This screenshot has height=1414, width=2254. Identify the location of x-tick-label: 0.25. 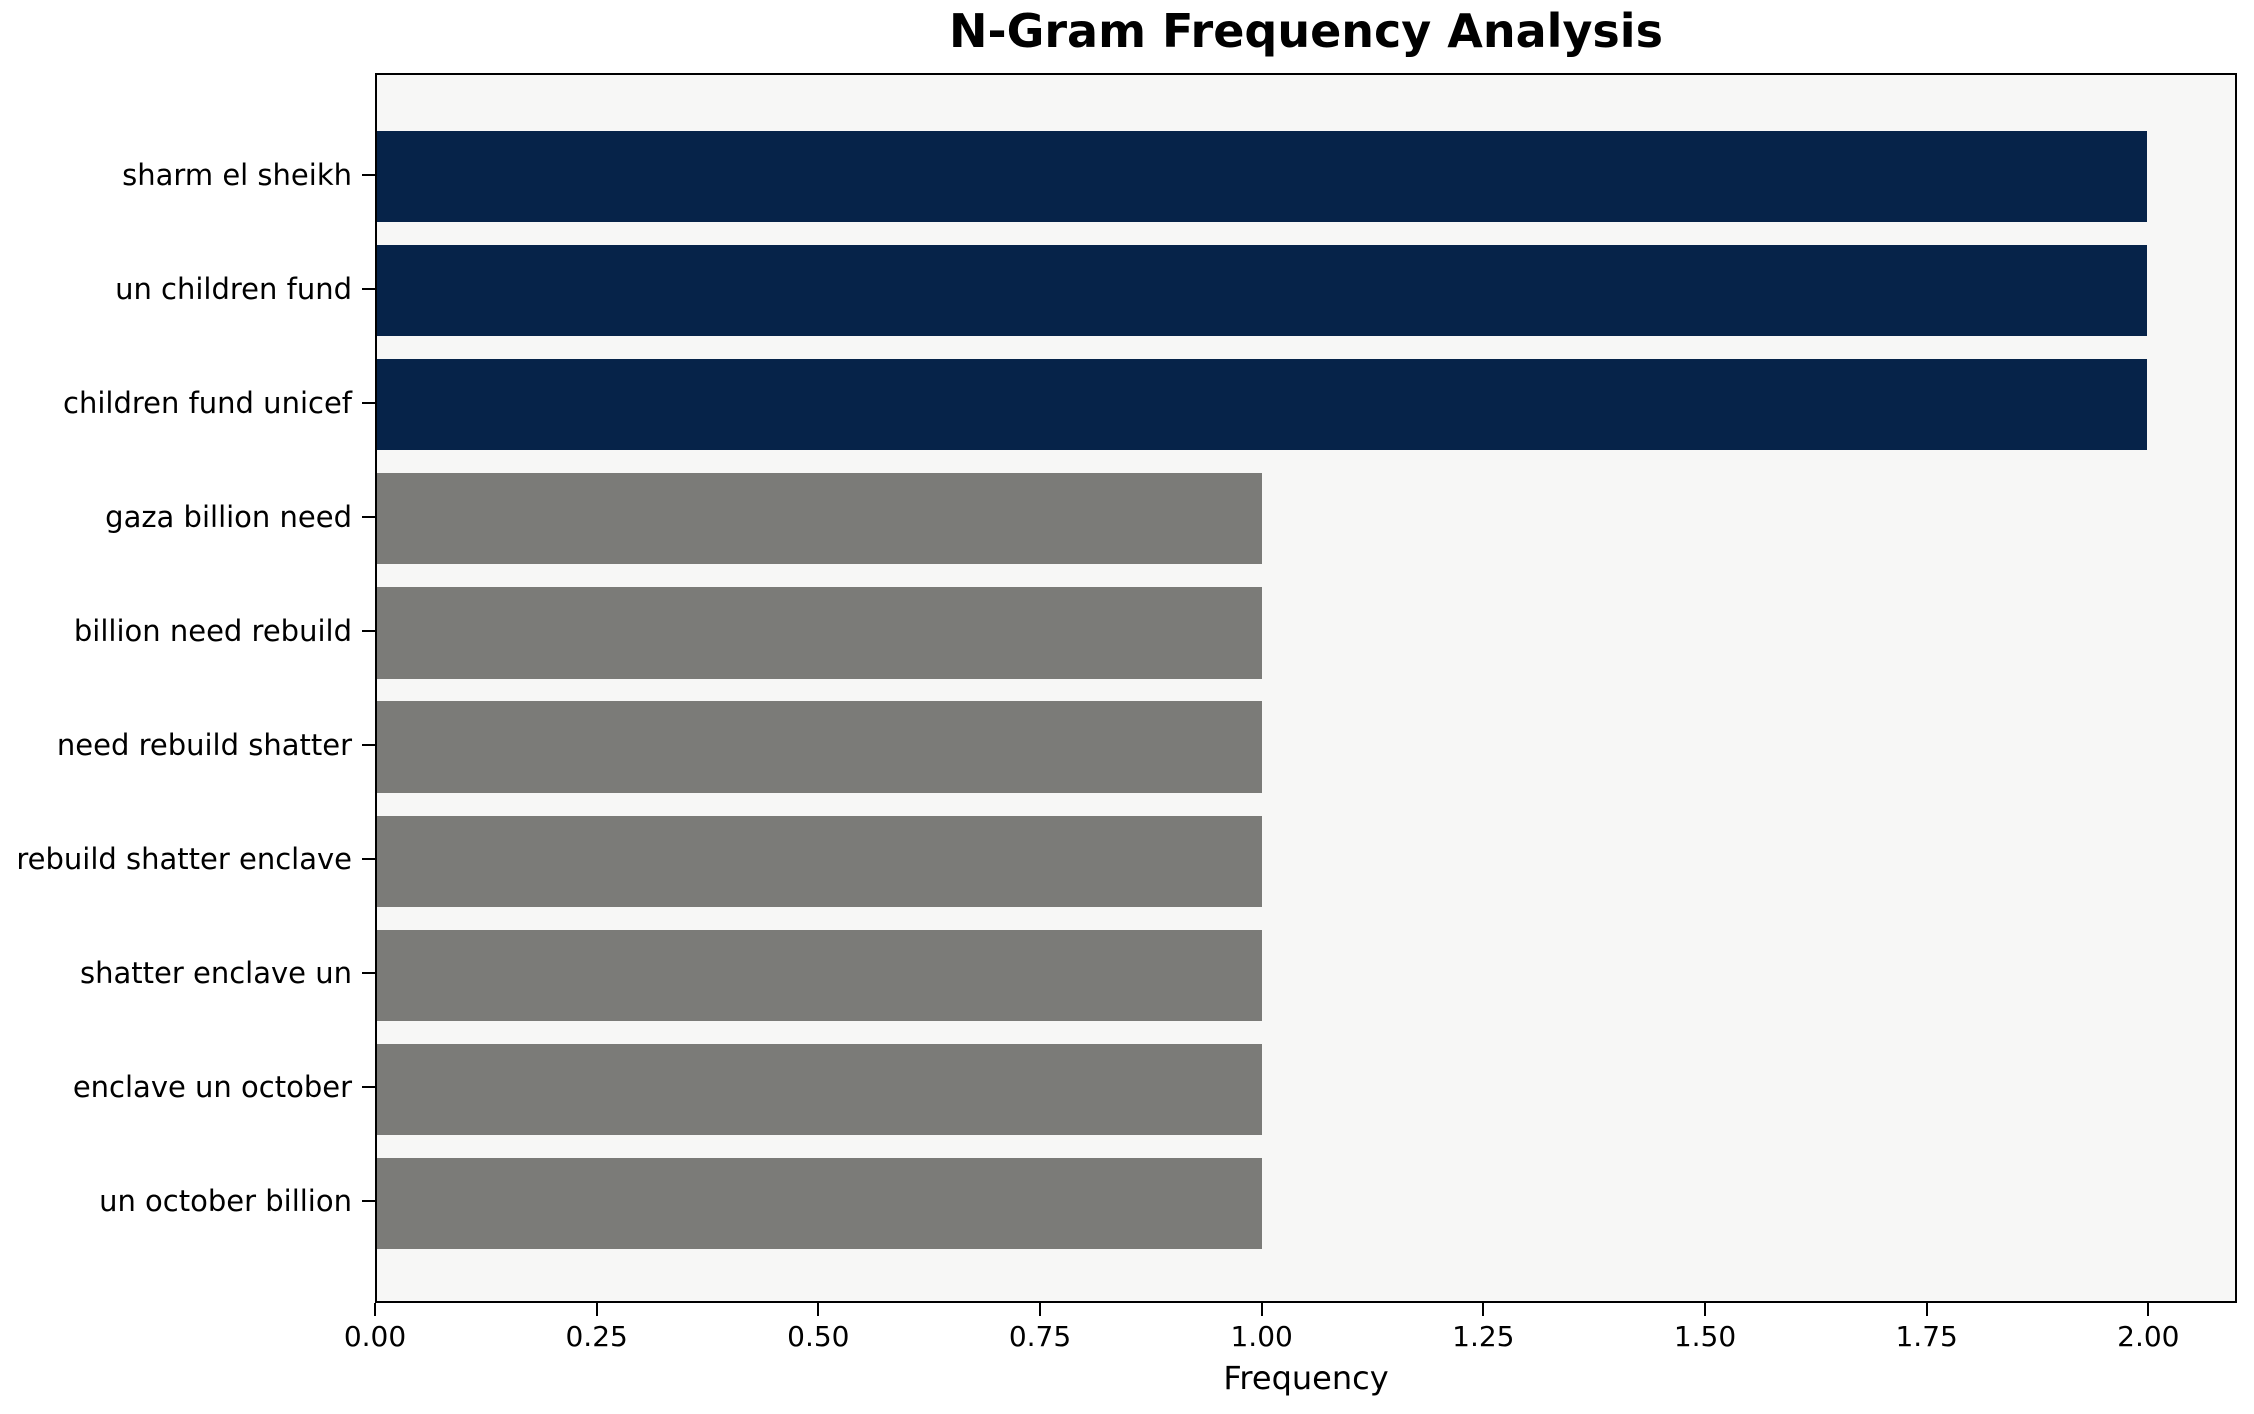
(596, 1336).